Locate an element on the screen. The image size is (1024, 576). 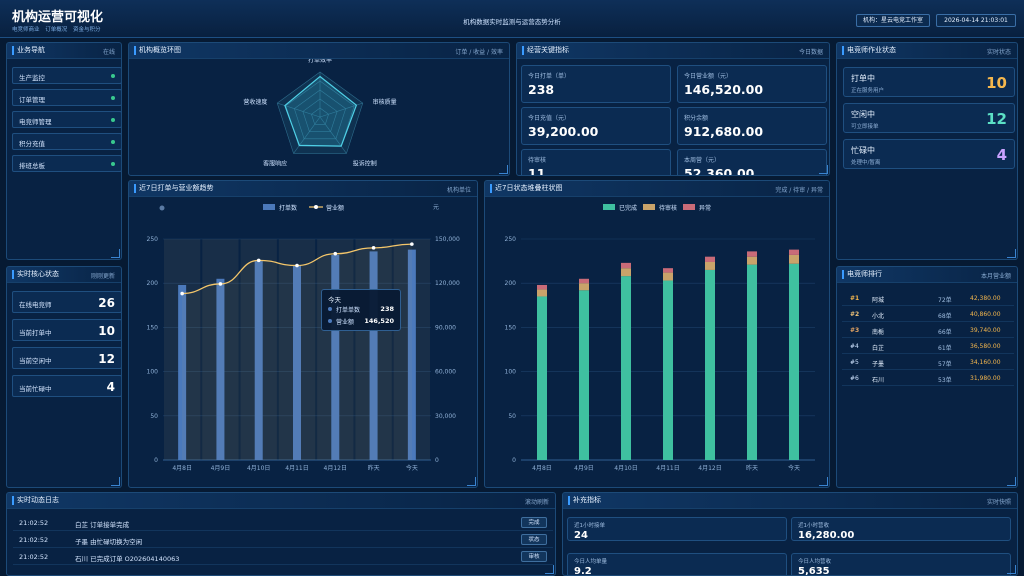
legend-label: 营业额 is located at coordinates (335, 208).